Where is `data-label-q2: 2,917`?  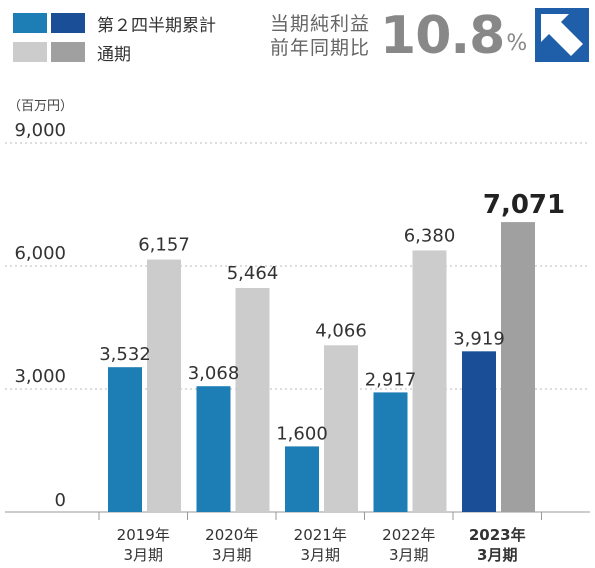 data-label-q2: 2,917 is located at coordinates (391, 379).